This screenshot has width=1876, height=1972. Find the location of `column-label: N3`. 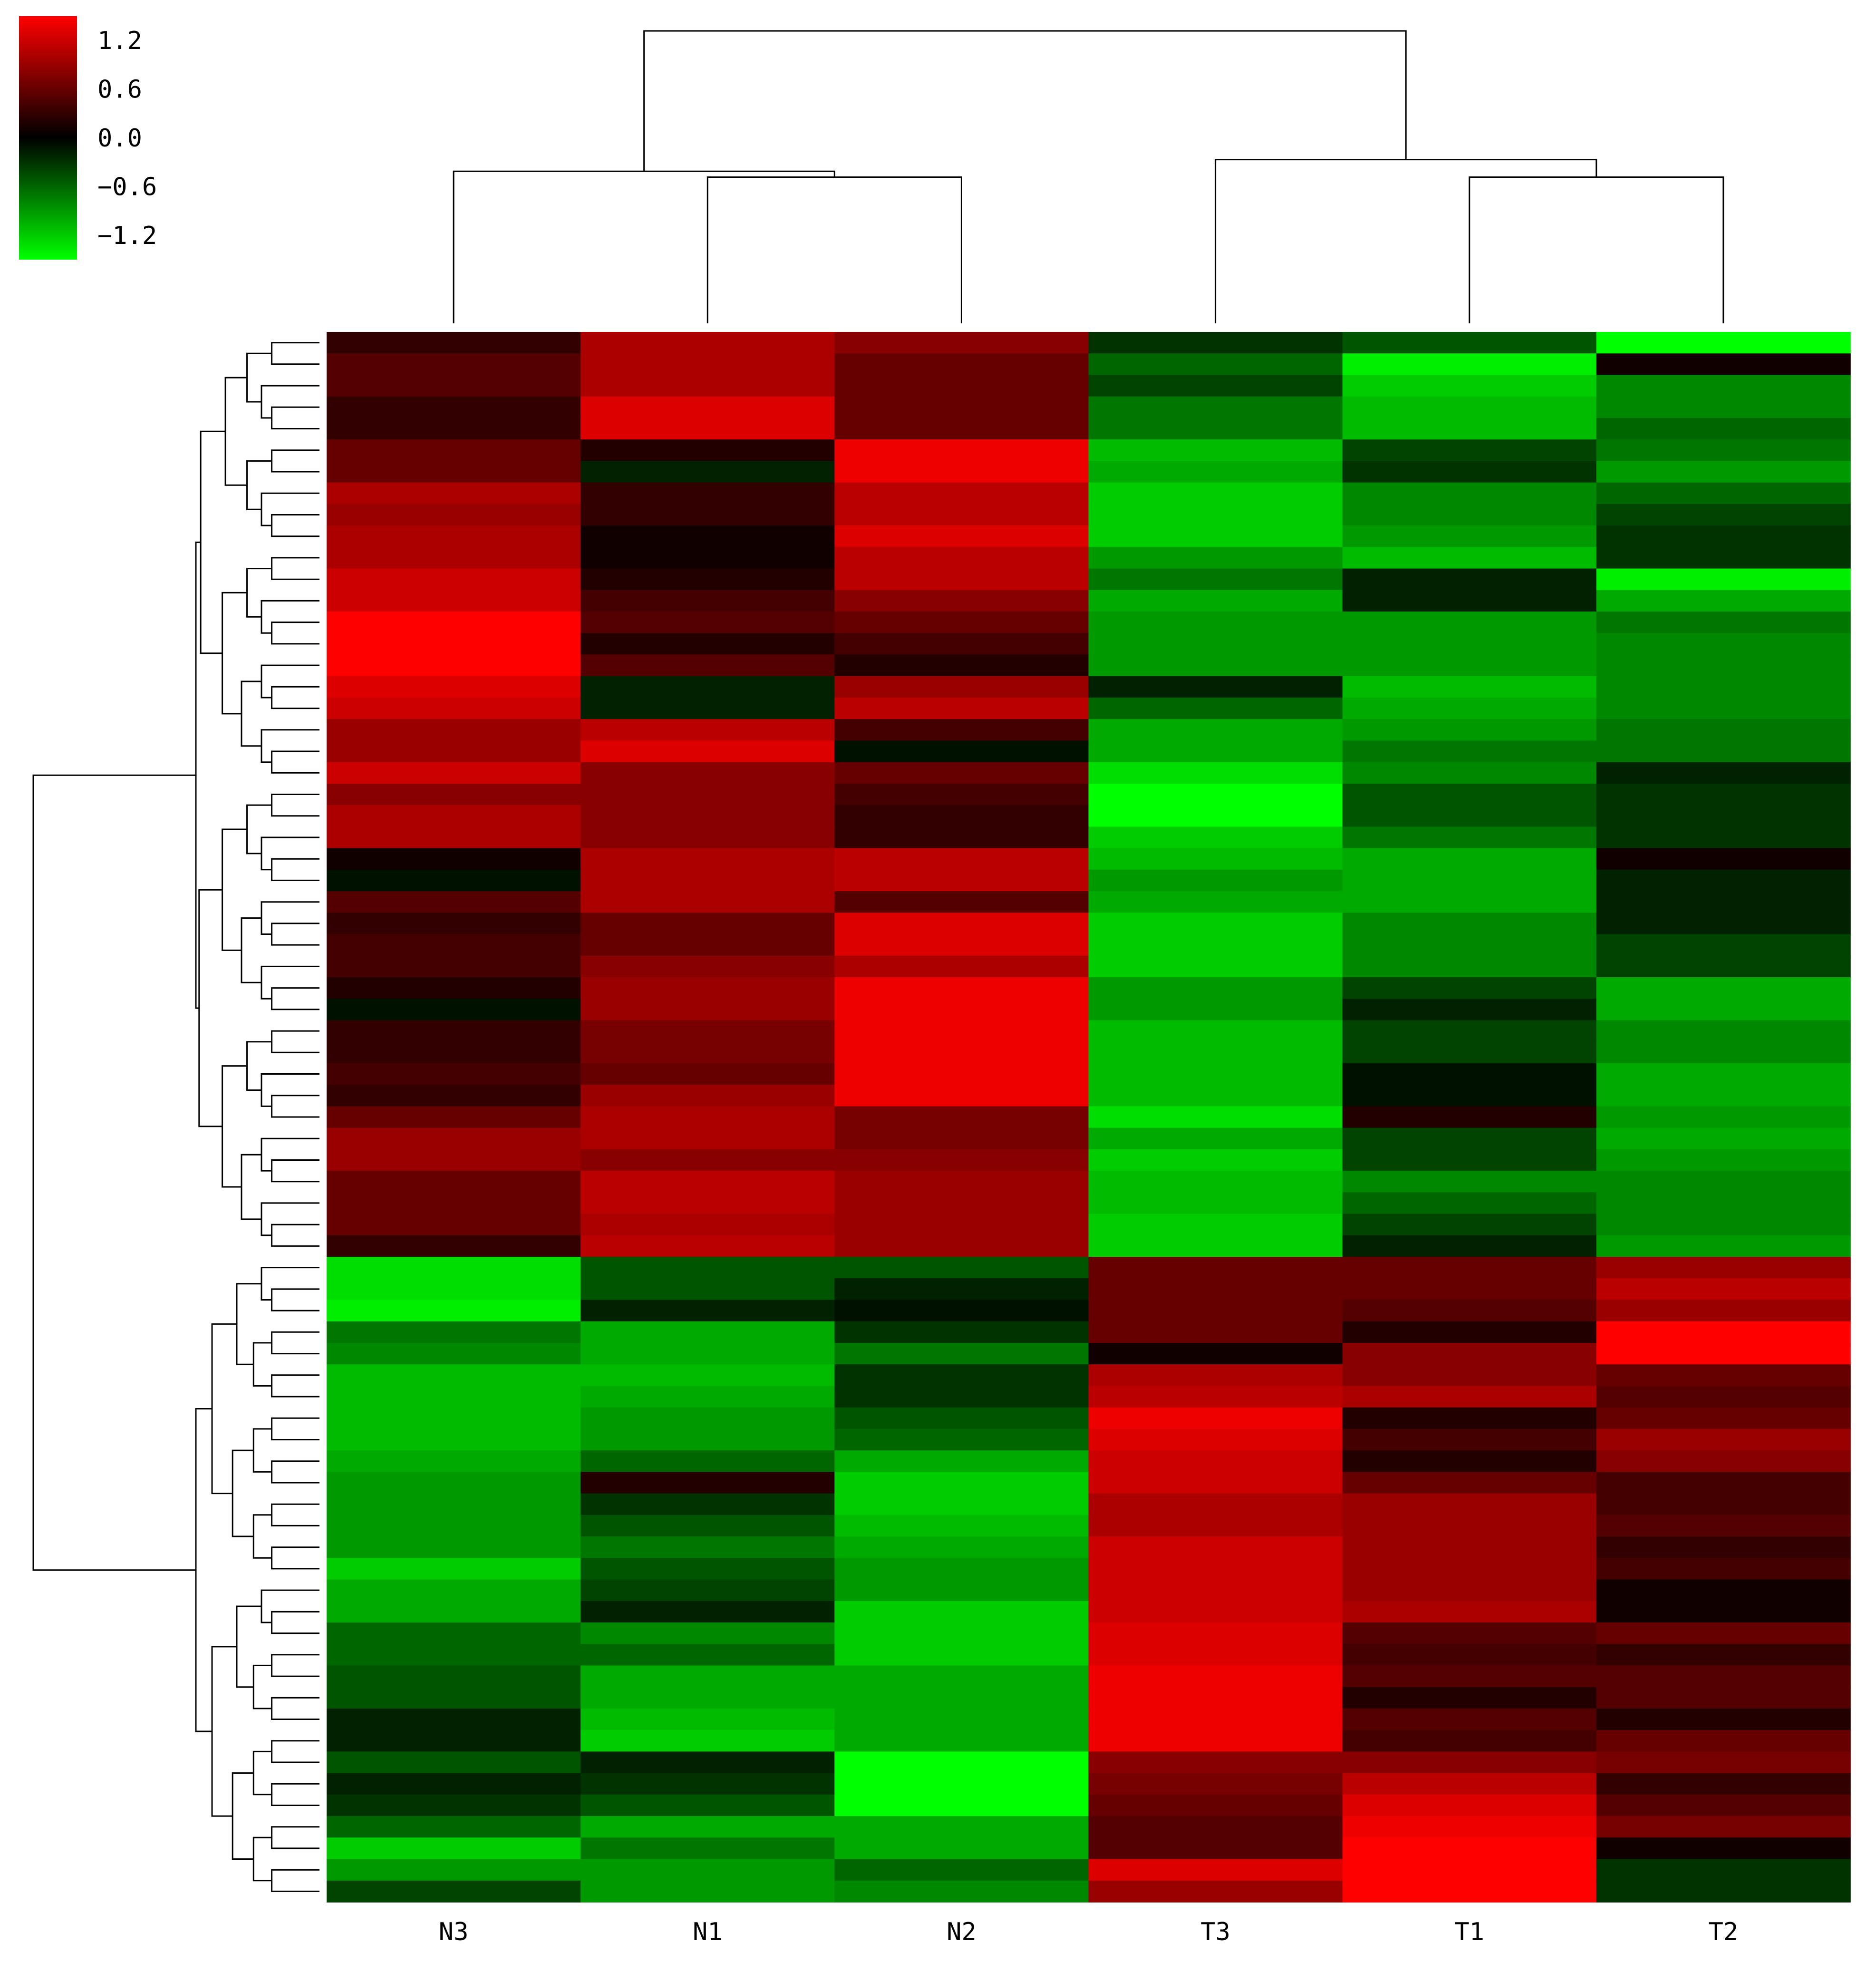

column-label: N3 is located at coordinates (454, 1932).